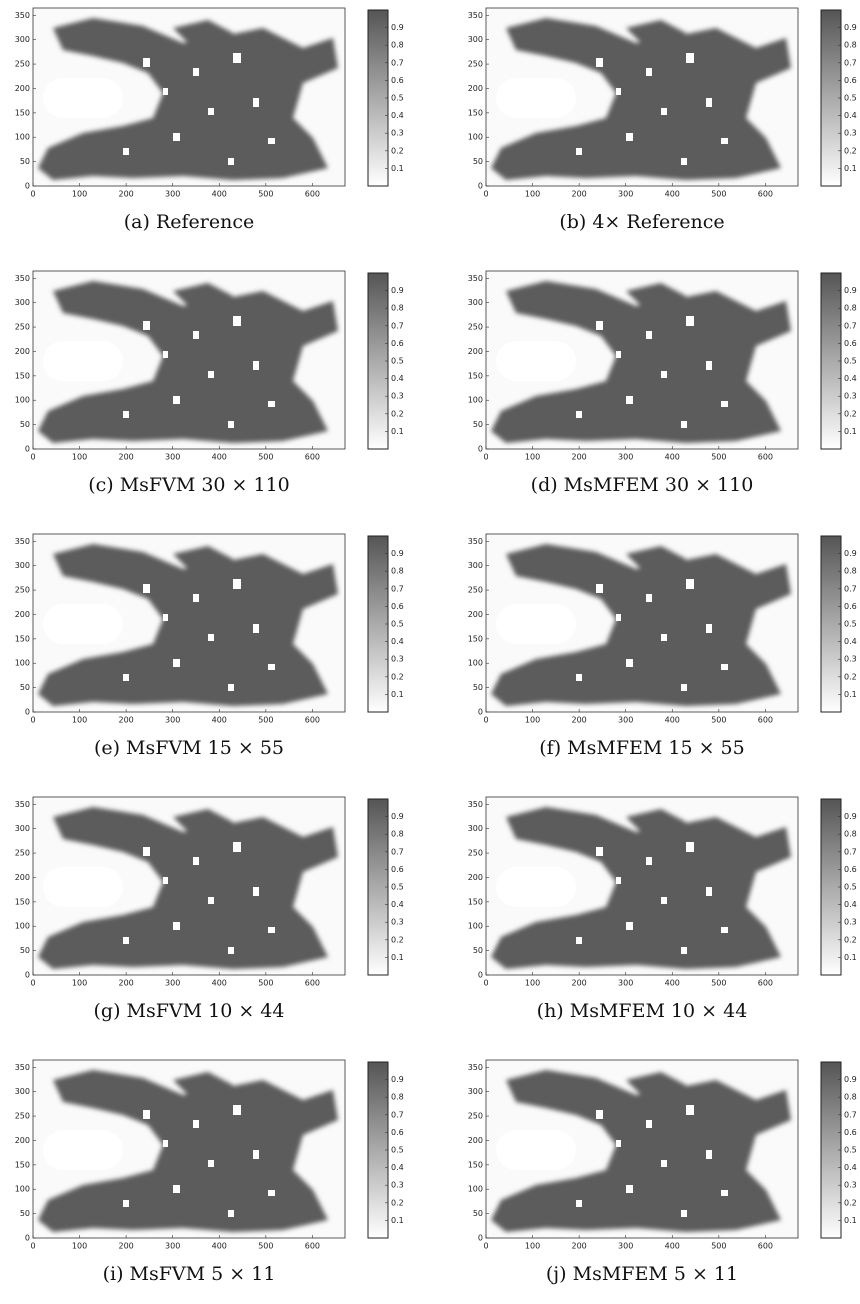 This screenshot has width=860, height=1304. What do you see at coordinates (265, 720) in the screenshot?
I see `x-tick-label: 500` at bounding box center [265, 720].